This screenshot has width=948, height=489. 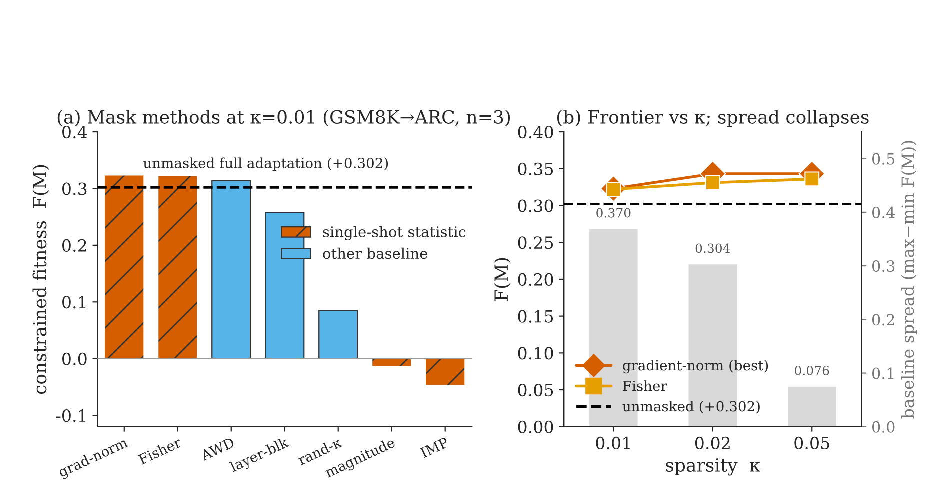 I want to click on data-label: 0.370, so click(x=613, y=213).